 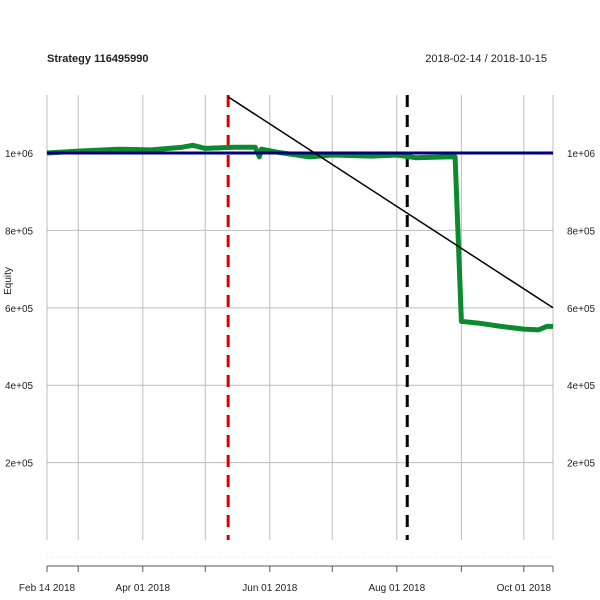 What do you see at coordinates (581, 309) in the screenshot?
I see `y-tick-label-right: 6e+05` at bounding box center [581, 309].